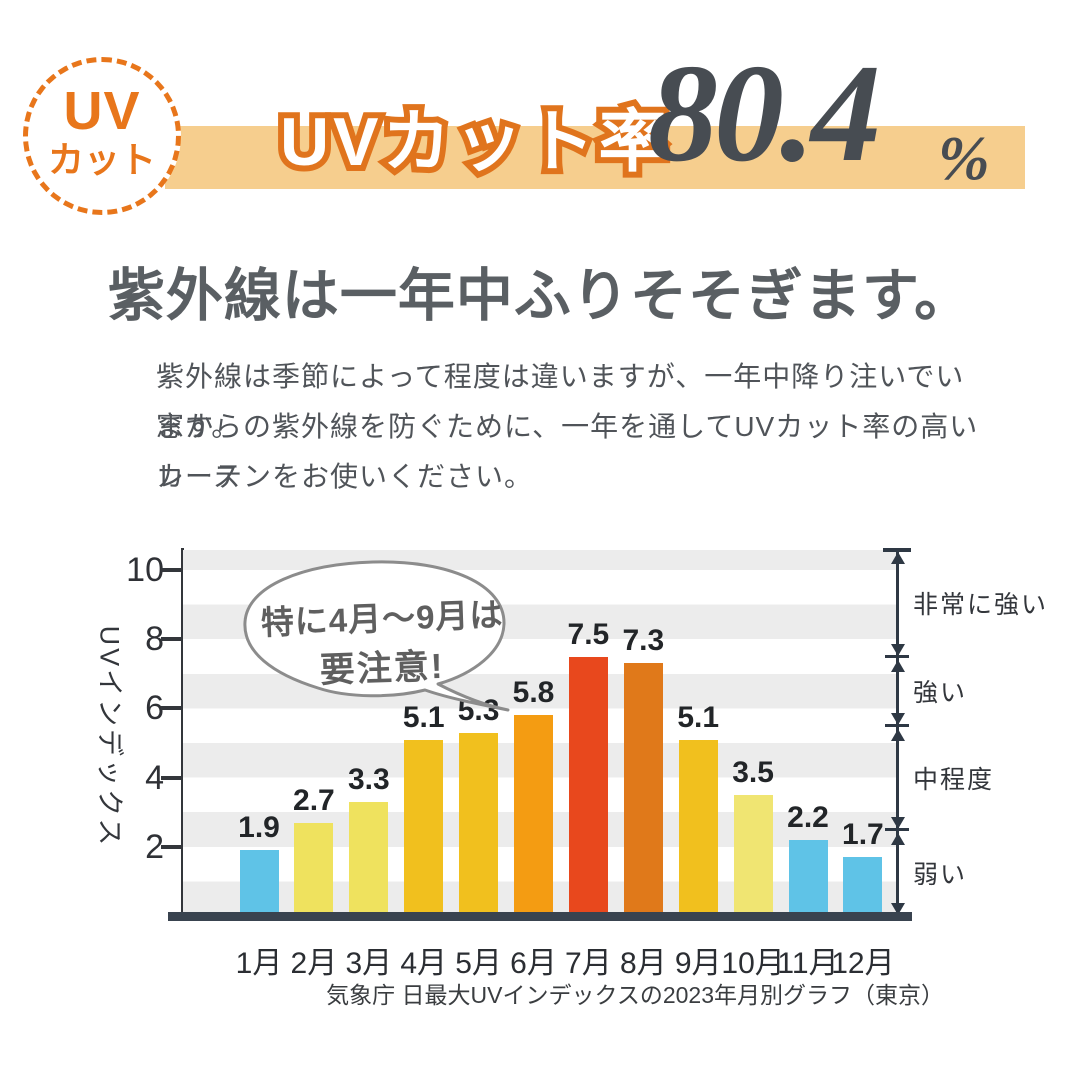 Image resolution: width=1080 pixels, height=1080 pixels. Describe the element at coordinates (424, 963) in the screenshot. I see `x-tick-label: 4月` at that location.